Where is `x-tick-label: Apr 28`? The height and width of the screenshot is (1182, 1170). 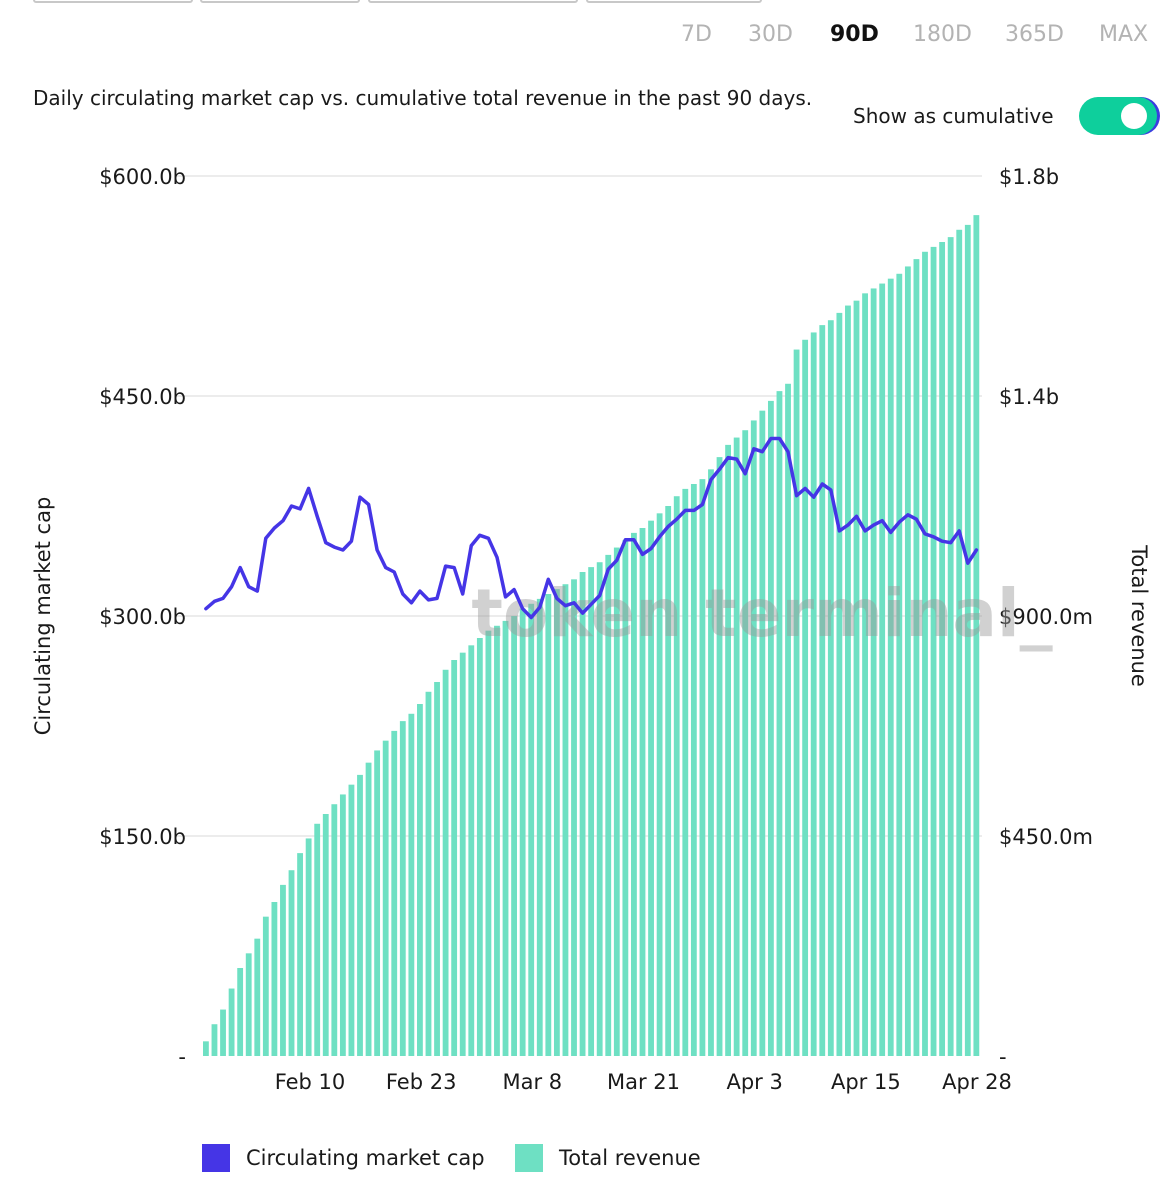
x-tick-label: Apr 28 is located at coordinates (977, 1082).